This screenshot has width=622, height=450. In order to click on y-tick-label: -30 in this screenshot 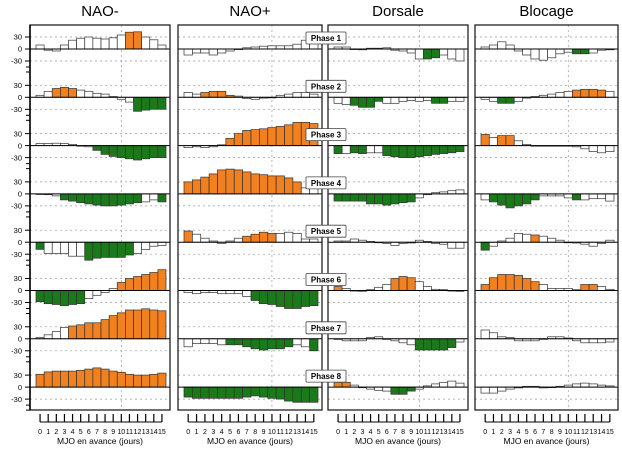, I will do `click(16, 351)`.